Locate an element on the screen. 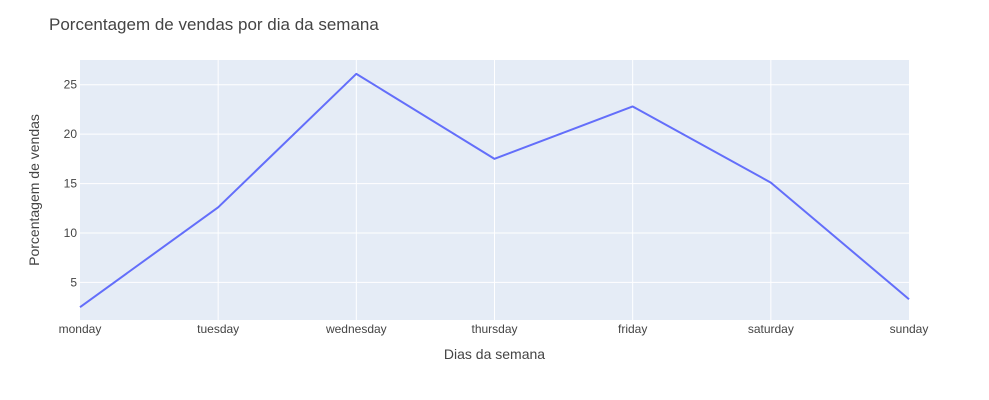 The height and width of the screenshot is (400, 989). x-axis-title: Dias da semana is located at coordinates (494, 354).